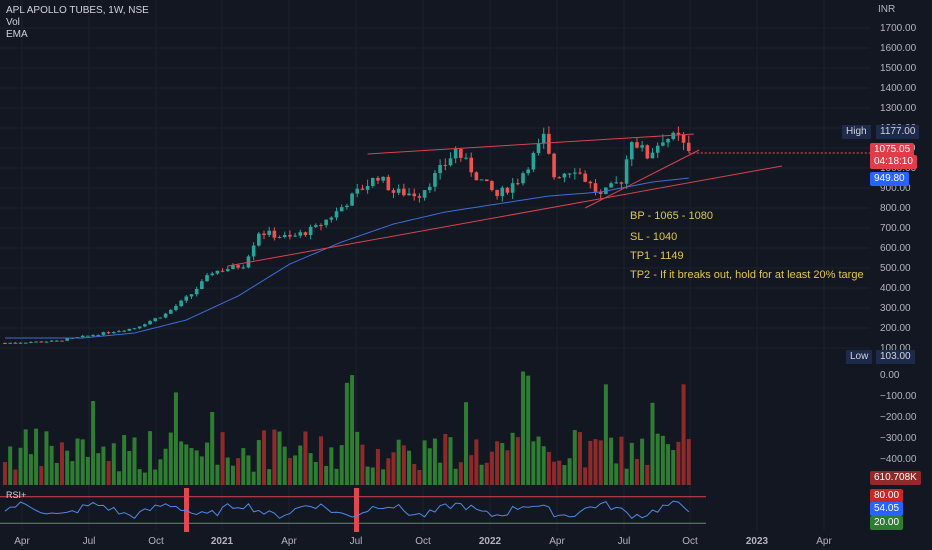  Describe the element at coordinates (17, 34) in the screenshot. I see `ema-indicator-label: EMA` at that location.